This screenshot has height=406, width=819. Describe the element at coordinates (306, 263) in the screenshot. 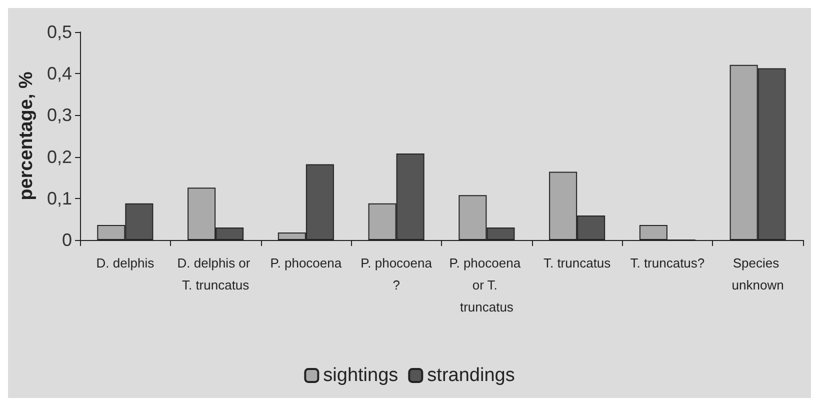

I see `x-tick-label: P. phocoena` at that location.